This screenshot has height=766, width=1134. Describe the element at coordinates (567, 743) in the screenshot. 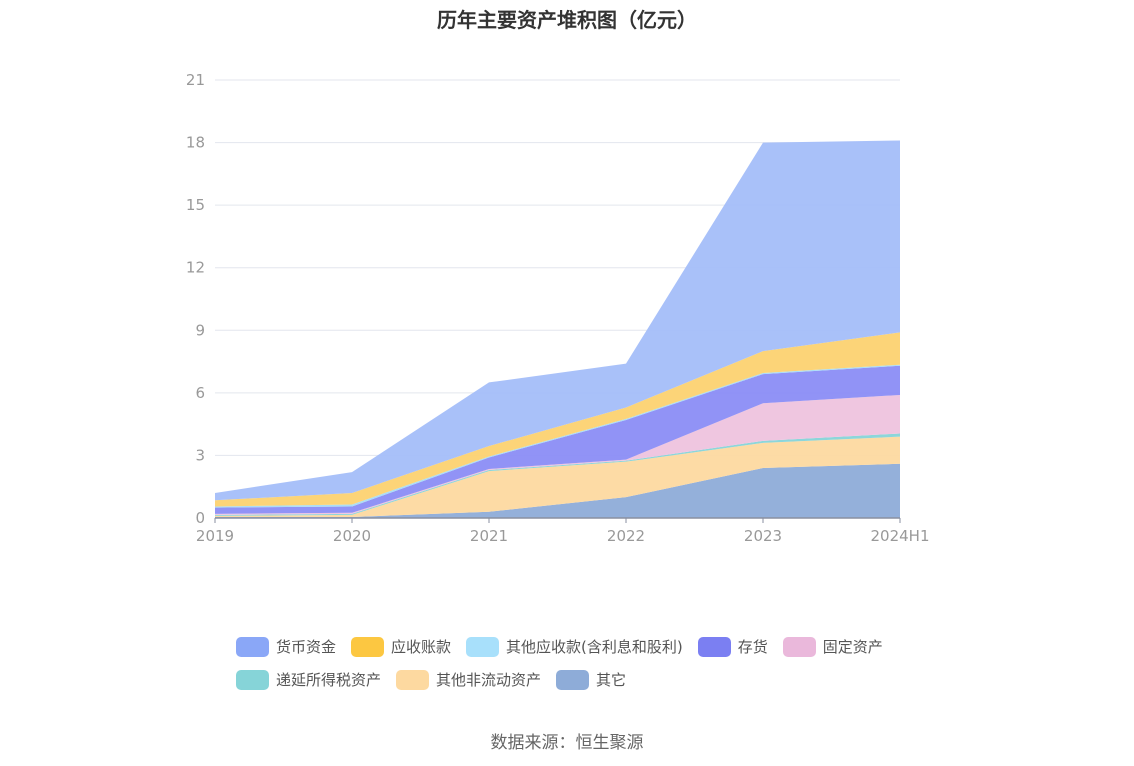

I see `data-source: 数据来源：恒生聚源` at that location.